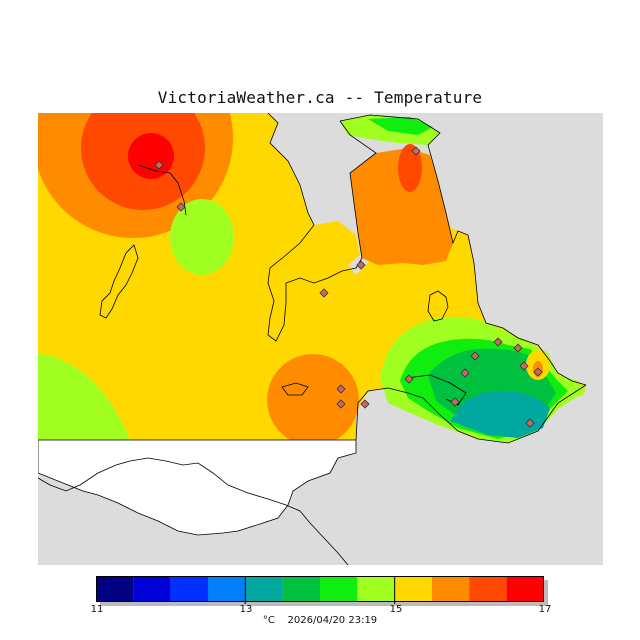 The image size is (640, 640). What do you see at coordinates (320, 97) in the screenshot?
I see `map-title: VictoriaWeather.ca -- Temperature` at bounding box center [320, 97].